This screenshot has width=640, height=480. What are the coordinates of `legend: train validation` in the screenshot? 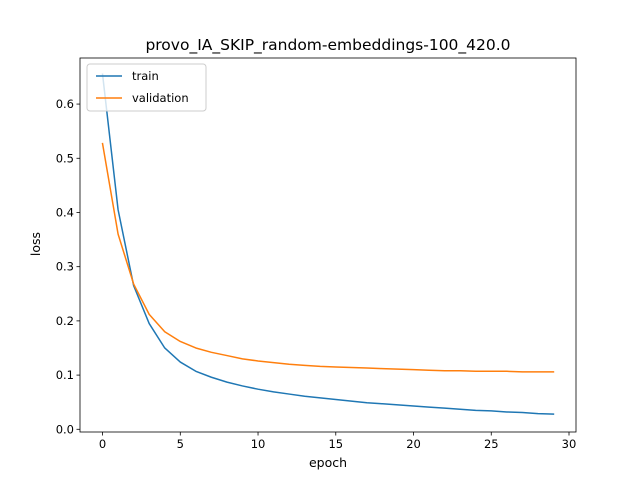 It's located at (146, 87).